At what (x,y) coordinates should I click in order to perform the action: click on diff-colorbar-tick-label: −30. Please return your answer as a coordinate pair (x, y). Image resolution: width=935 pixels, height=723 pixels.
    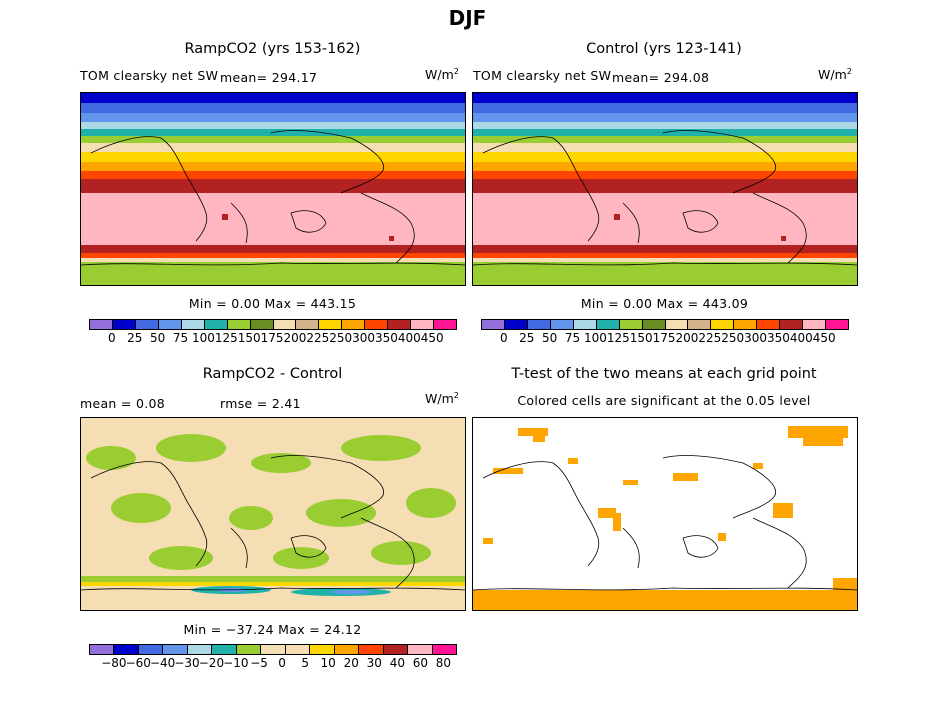
    Looking at the image, I should click on (187, 663).